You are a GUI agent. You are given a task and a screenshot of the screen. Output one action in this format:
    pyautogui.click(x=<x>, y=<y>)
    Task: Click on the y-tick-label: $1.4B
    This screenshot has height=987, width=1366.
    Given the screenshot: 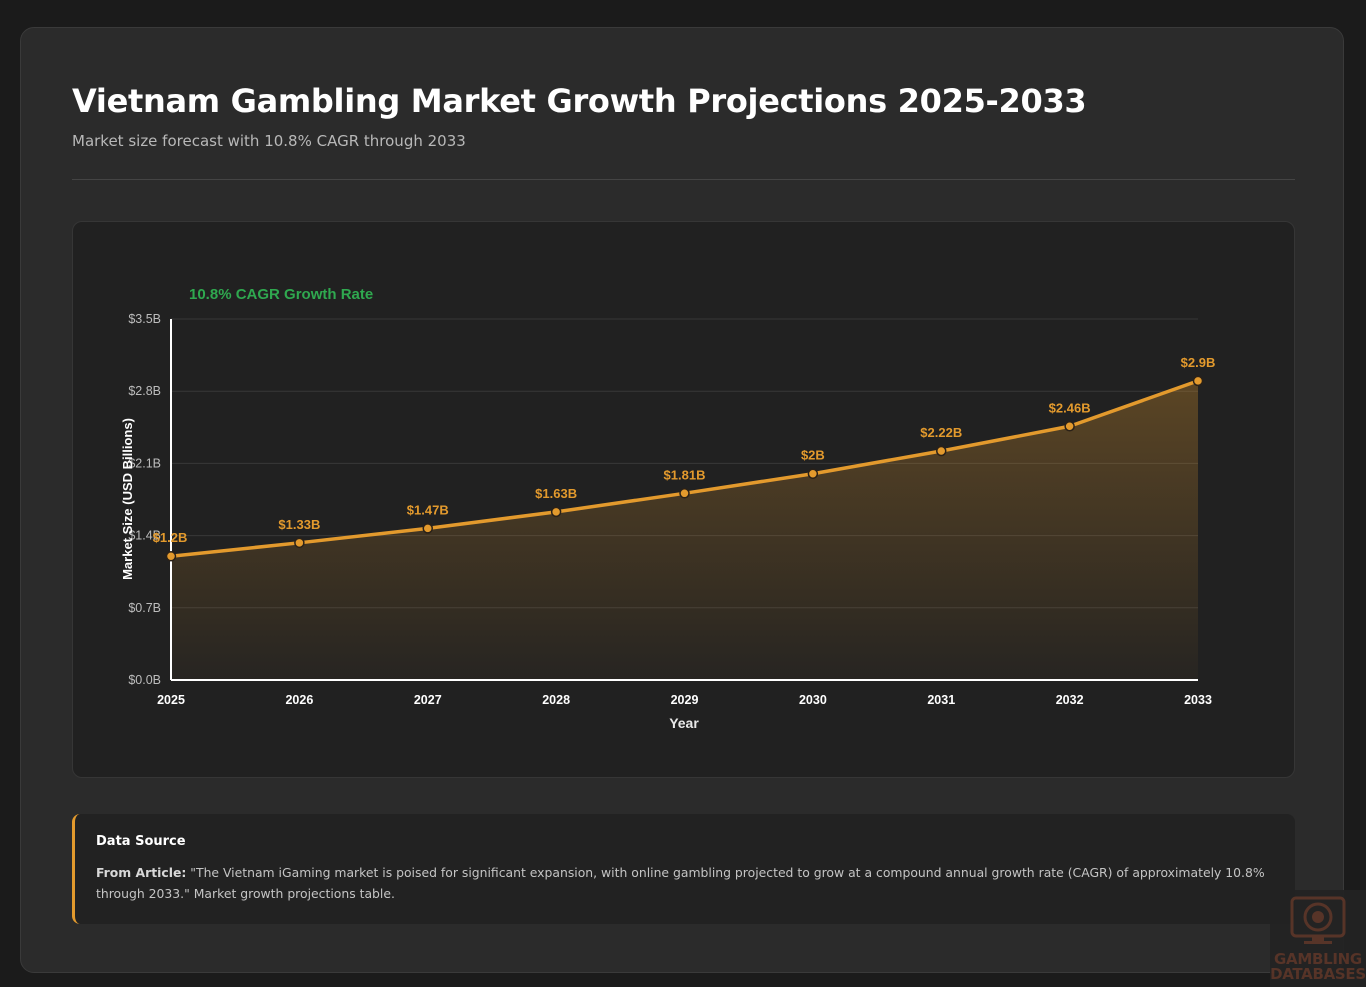 What is the action you would take?
    pyautogui.click(x=144, y=536)
    